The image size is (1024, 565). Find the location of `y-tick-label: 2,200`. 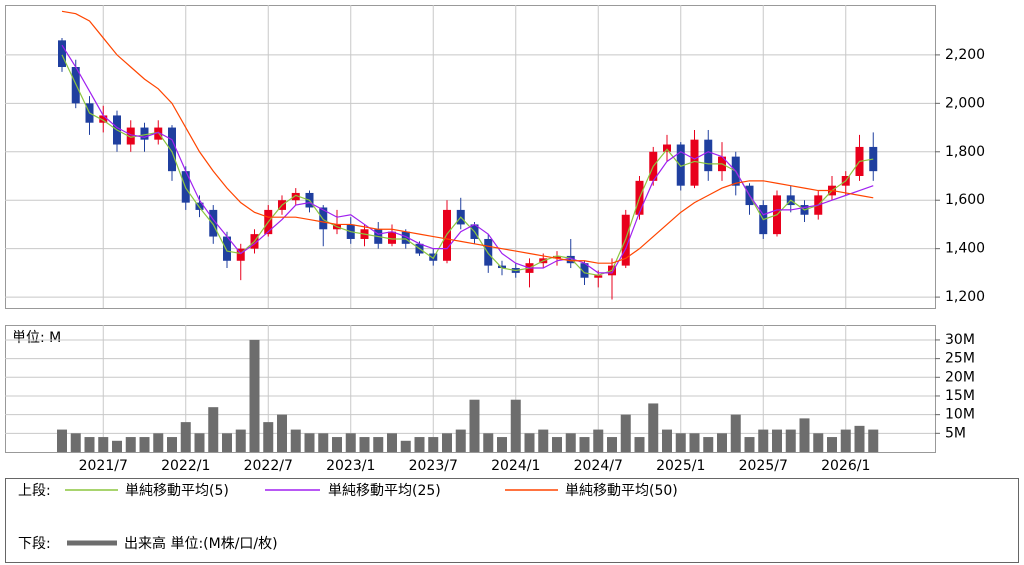

y-tick-label: 2,200 is located at coordinates (965, 55).